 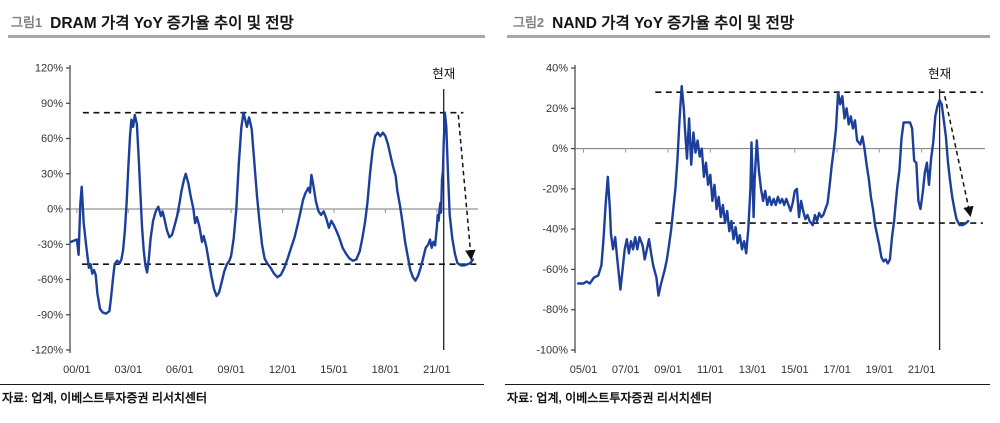 I want to click on y-tick-label: -80%, so click(x=555, y=310).